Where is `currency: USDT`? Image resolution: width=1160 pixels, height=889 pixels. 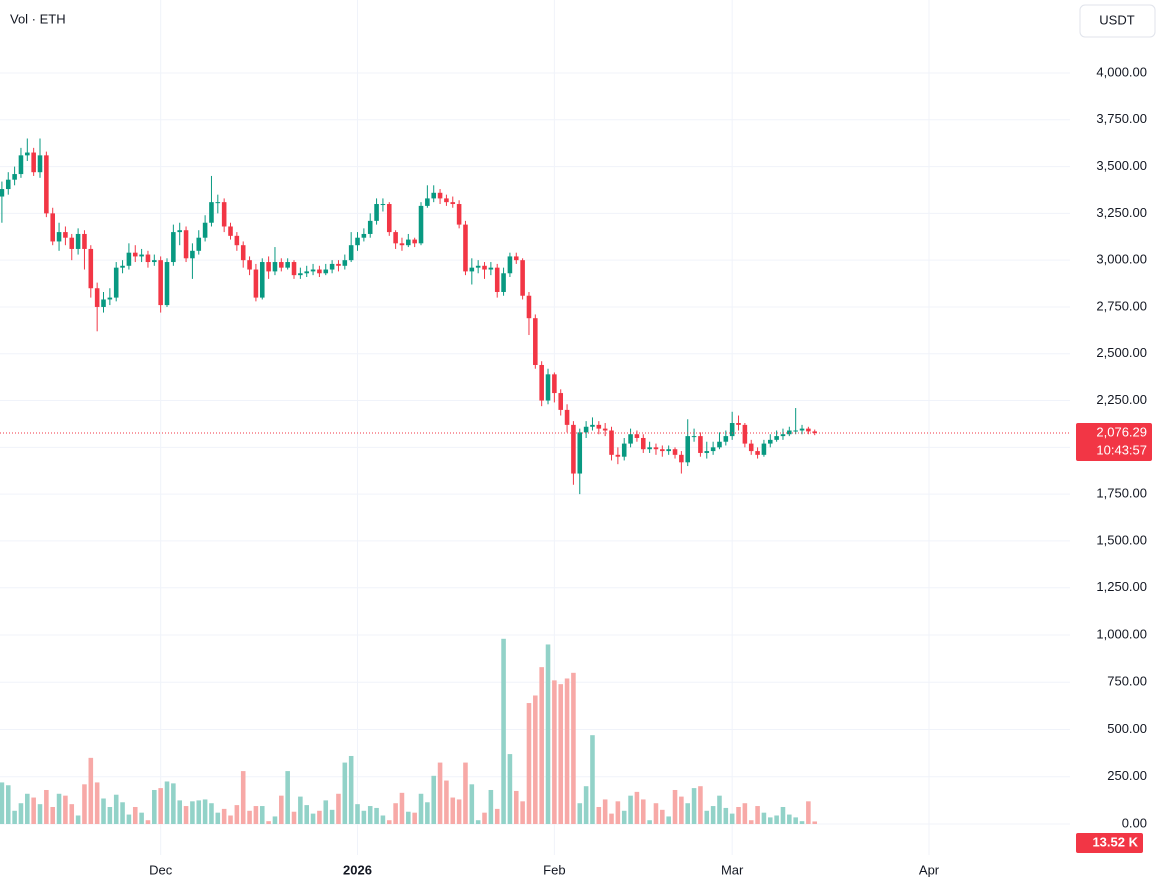 currency: USDT is located at coordinates (1116, 19).